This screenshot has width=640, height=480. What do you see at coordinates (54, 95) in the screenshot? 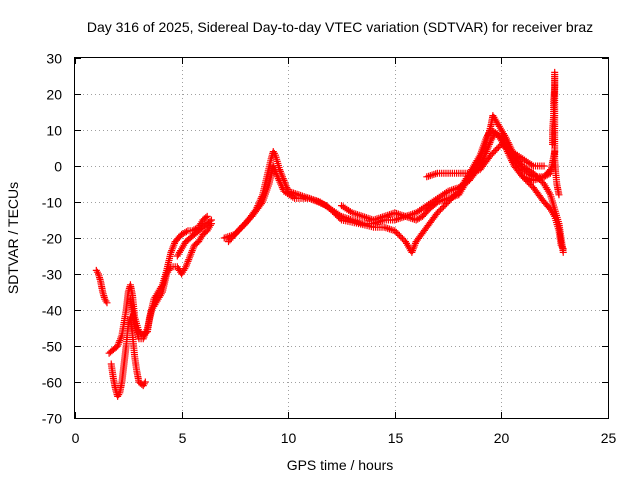
I see `y-tick-label: 20` at bounding box center [54, 95].